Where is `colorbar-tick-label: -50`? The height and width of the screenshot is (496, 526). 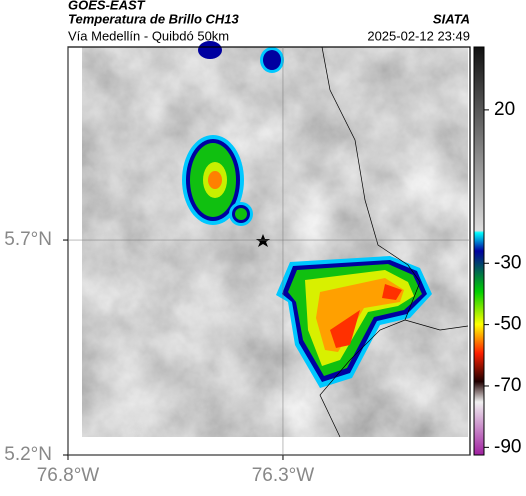
colorbar-tick-label: -50 is located at coordinates (507, 324).